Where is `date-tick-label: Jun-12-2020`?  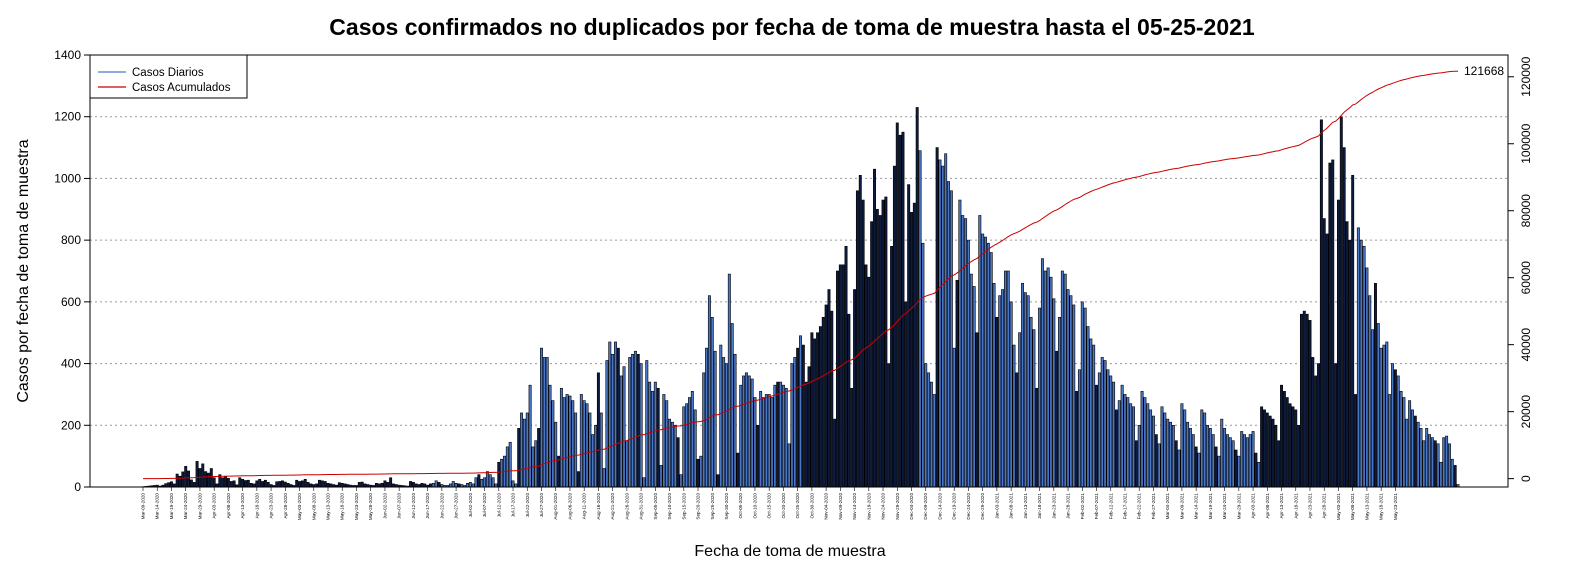 date-tick-label: Jun-12-2020 is located at coordinates (413, 506).